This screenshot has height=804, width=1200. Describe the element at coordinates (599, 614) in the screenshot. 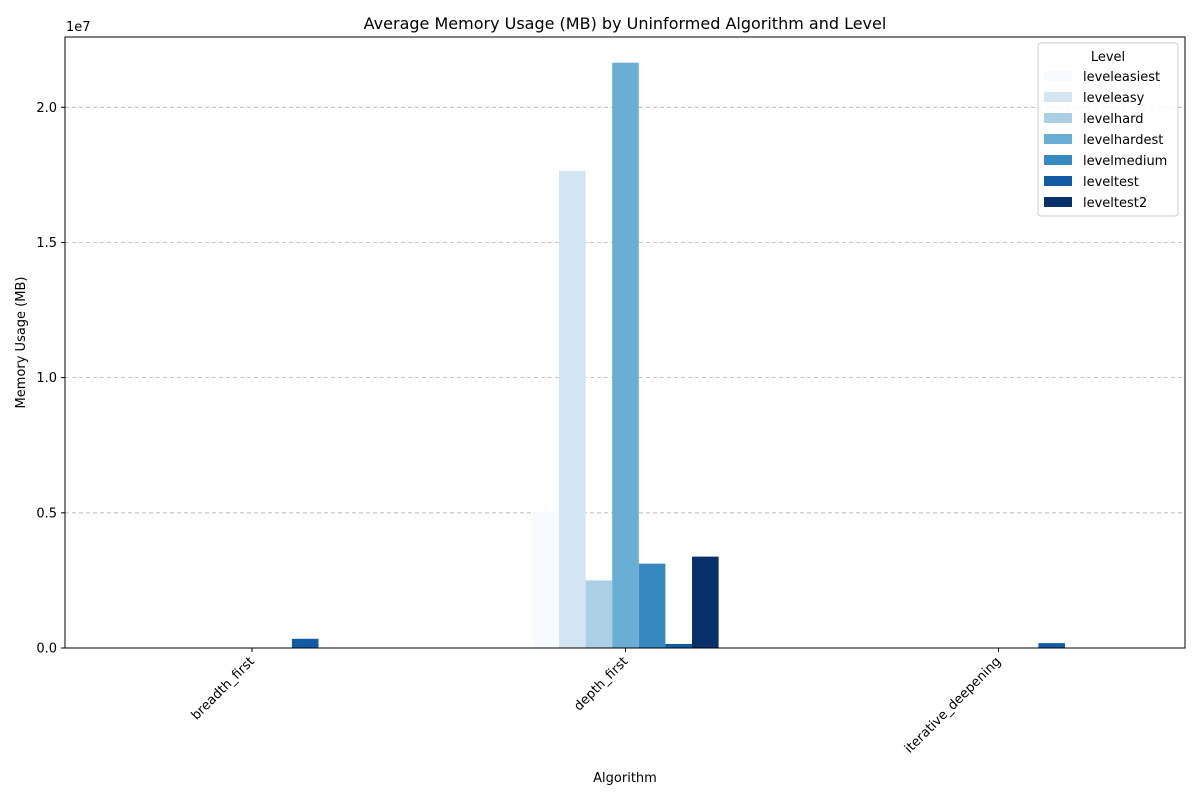

I see `bar-levelhard-depth_first` at that location.